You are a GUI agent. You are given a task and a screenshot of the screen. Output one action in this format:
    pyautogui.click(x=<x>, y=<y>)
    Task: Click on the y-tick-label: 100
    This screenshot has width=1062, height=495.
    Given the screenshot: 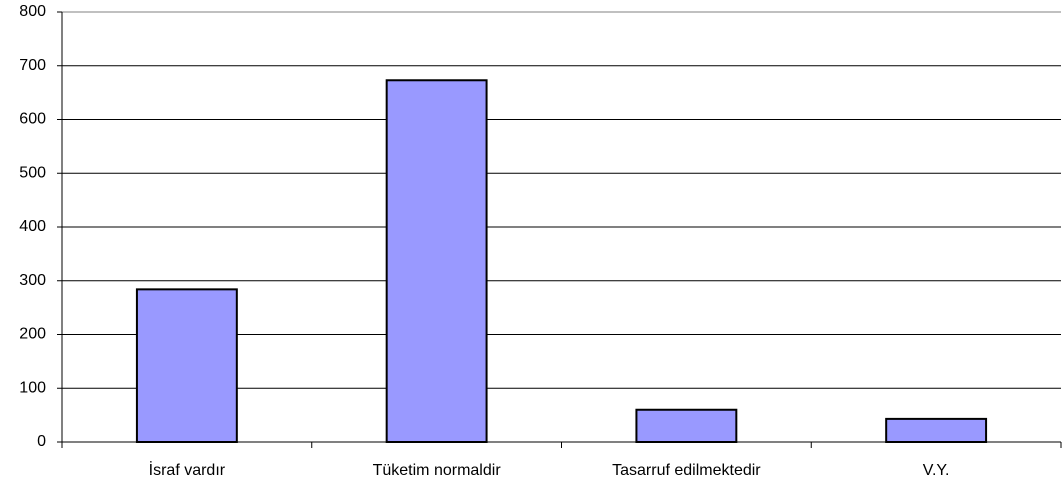 What is the action you would take?
    pyautogui.click(x=32, y=387)
    